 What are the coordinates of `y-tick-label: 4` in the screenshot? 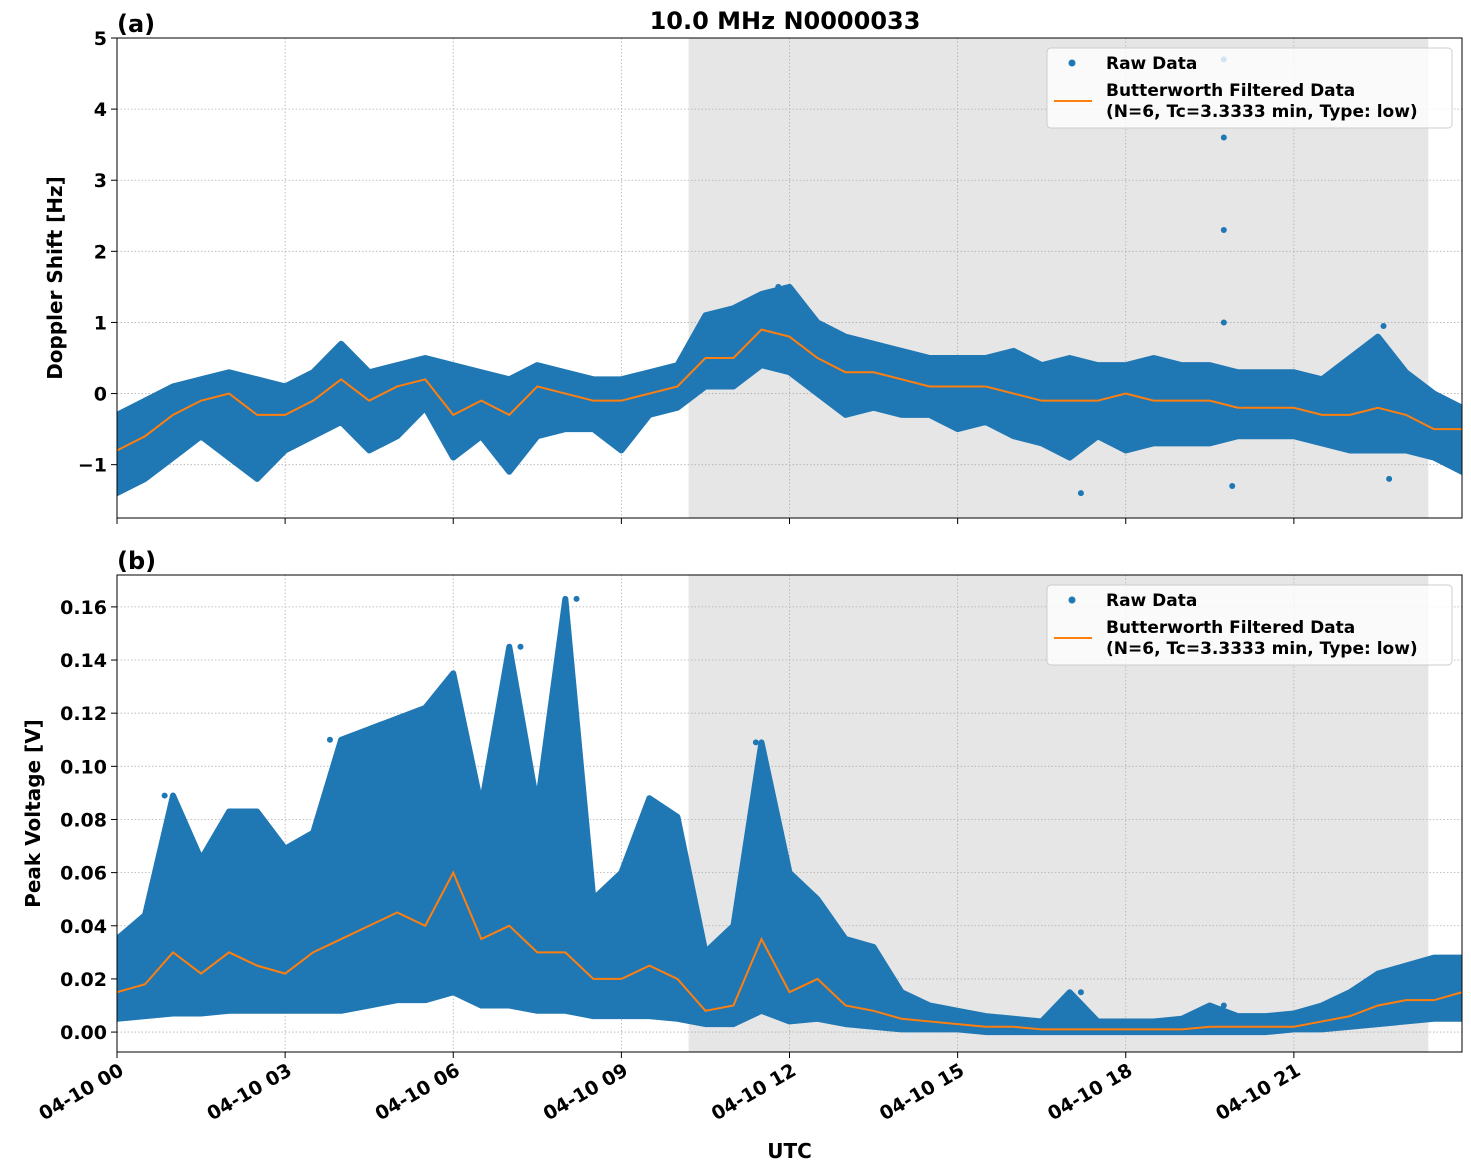 It's located at (100, 110).